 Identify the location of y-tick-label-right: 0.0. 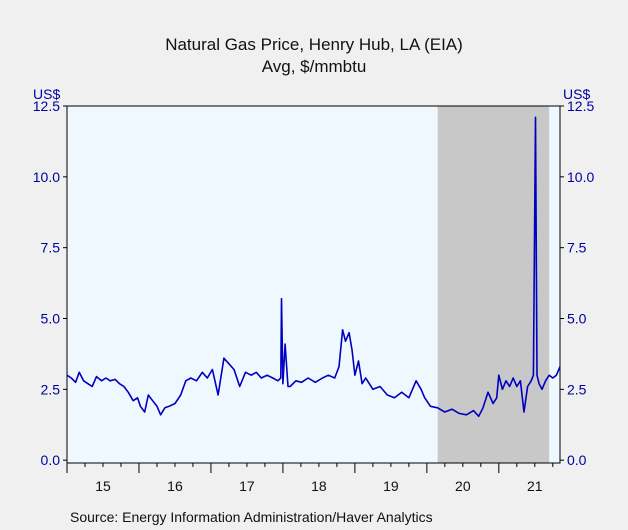
(577, 460).